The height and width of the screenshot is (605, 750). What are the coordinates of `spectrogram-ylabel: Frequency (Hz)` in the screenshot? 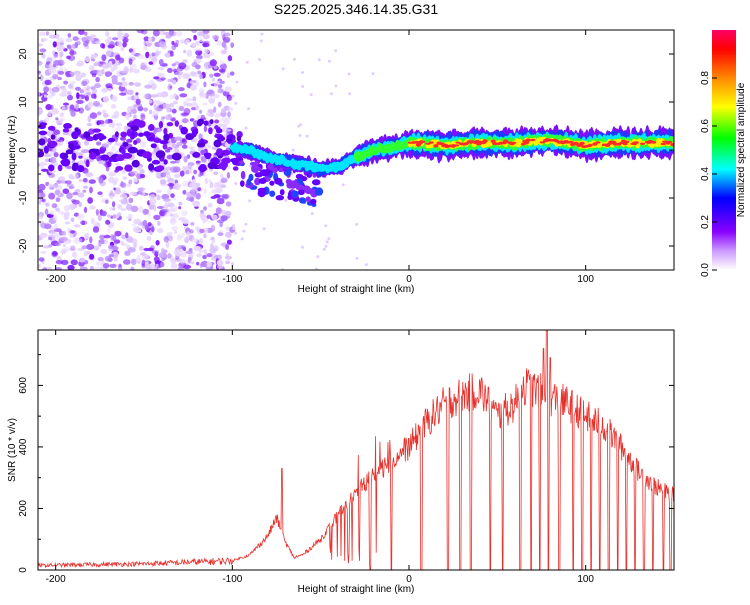 It's located at (12, 150).